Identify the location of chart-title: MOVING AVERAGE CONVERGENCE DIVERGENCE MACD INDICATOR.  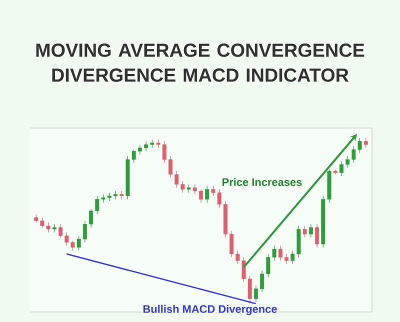
(200, 63).